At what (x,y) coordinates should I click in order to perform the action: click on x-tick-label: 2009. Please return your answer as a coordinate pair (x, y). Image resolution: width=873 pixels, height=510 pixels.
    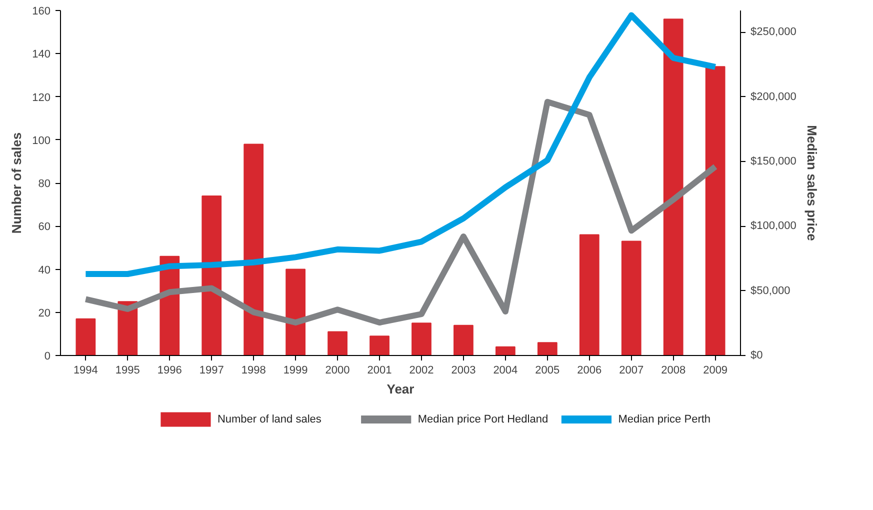
    Looking at the image, I should click on (715, 370).